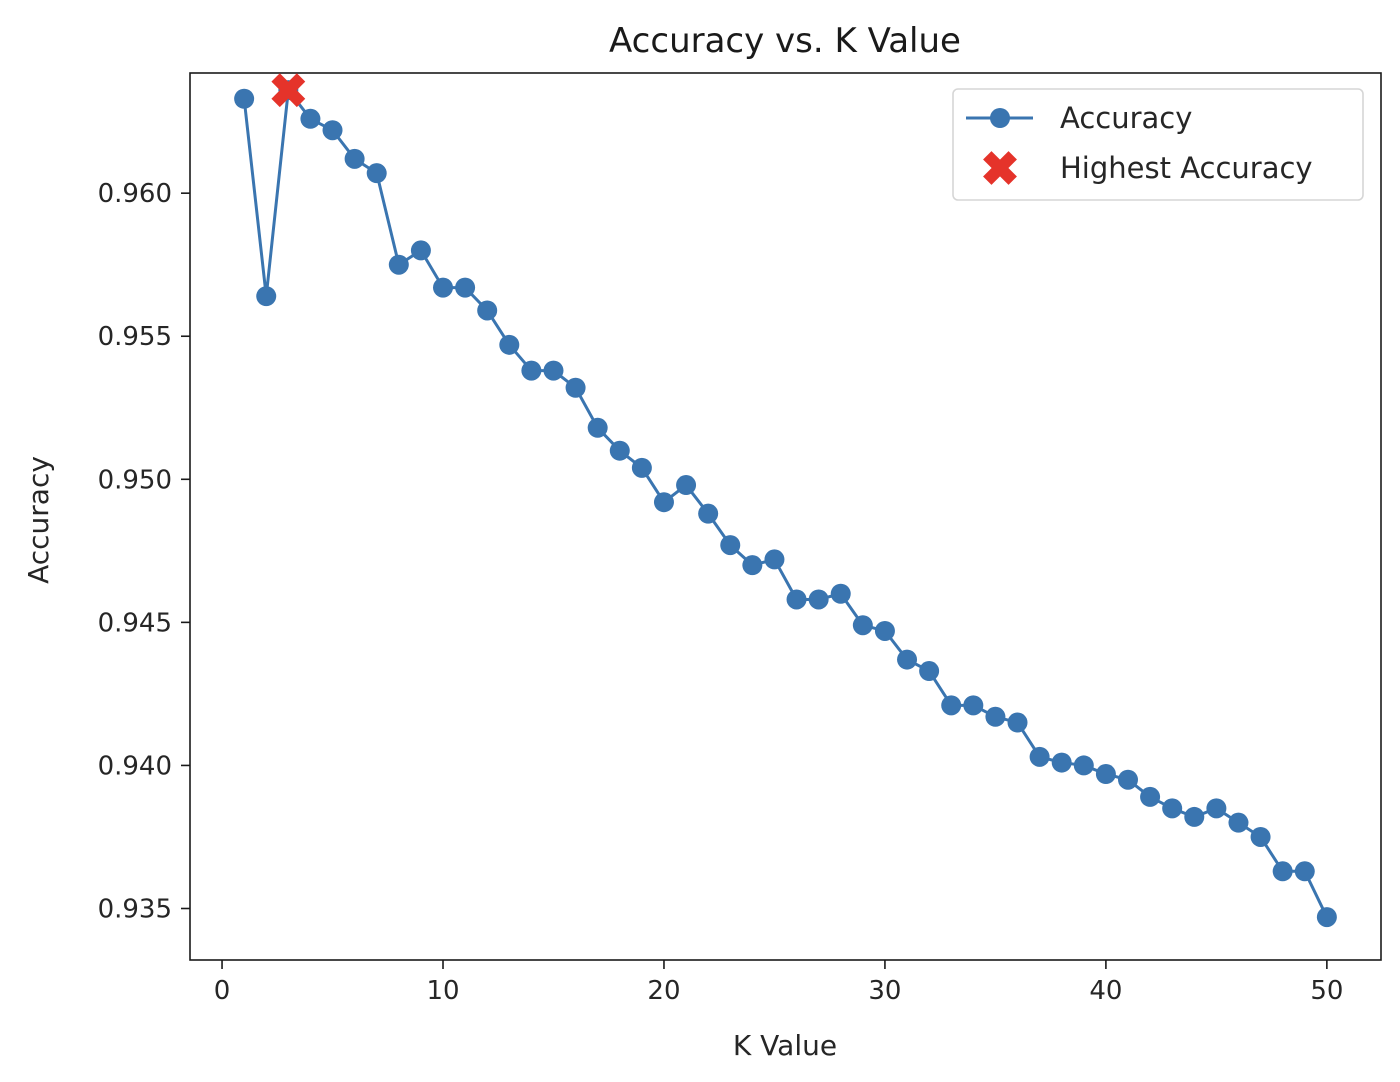  I want to click on x-tick-label: 10, so click(442, 991).